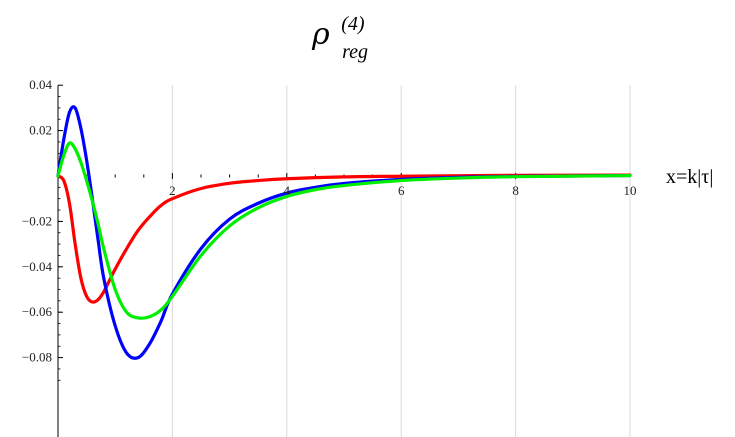  I want to click on chart-title: ρ (4) reg, so click(342, 33).